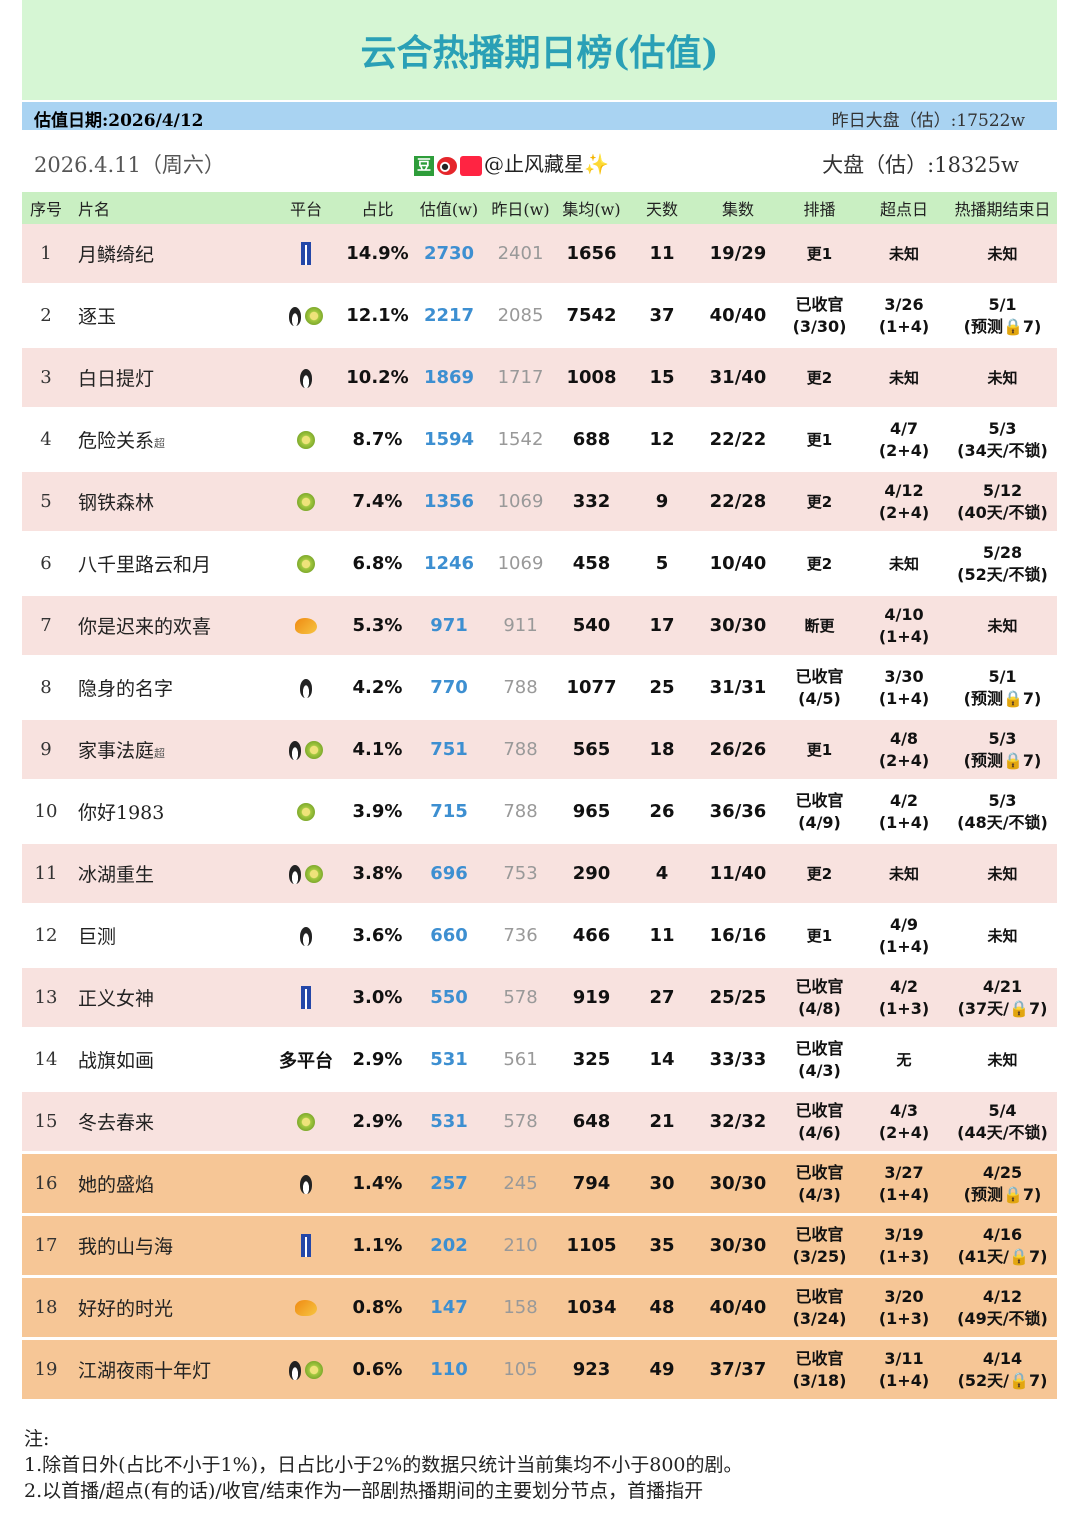 This screenshot has width=1079, height=1514. What do you see at coordinates (520, 626) in the screenshot?
I see `yesterday: 911` at bounding box center [520, 626].